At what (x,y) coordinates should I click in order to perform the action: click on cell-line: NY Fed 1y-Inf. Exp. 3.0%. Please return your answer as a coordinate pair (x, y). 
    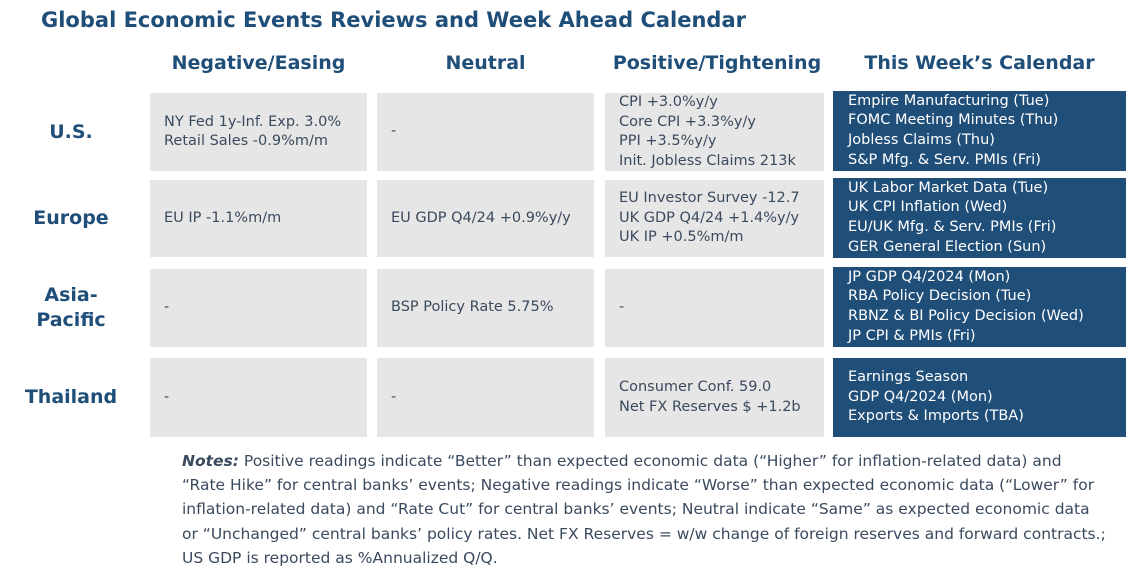
    Looking at the image, I should click on (253, 121).